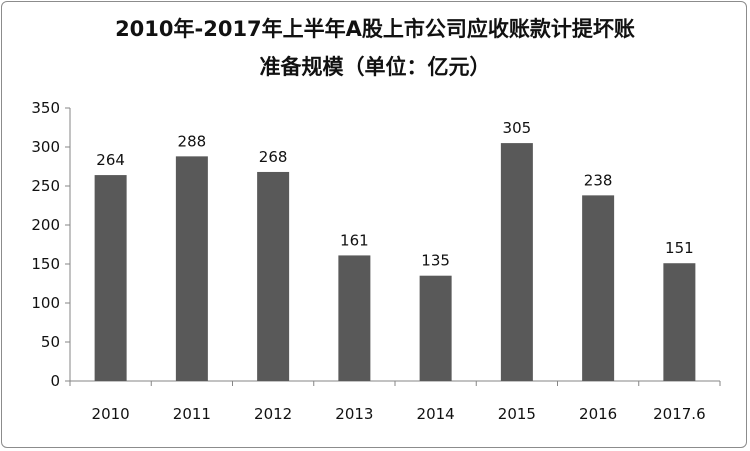 The height and width of the screenshot is (451, 750). I want to click on bar-2013, so click(354, 318).